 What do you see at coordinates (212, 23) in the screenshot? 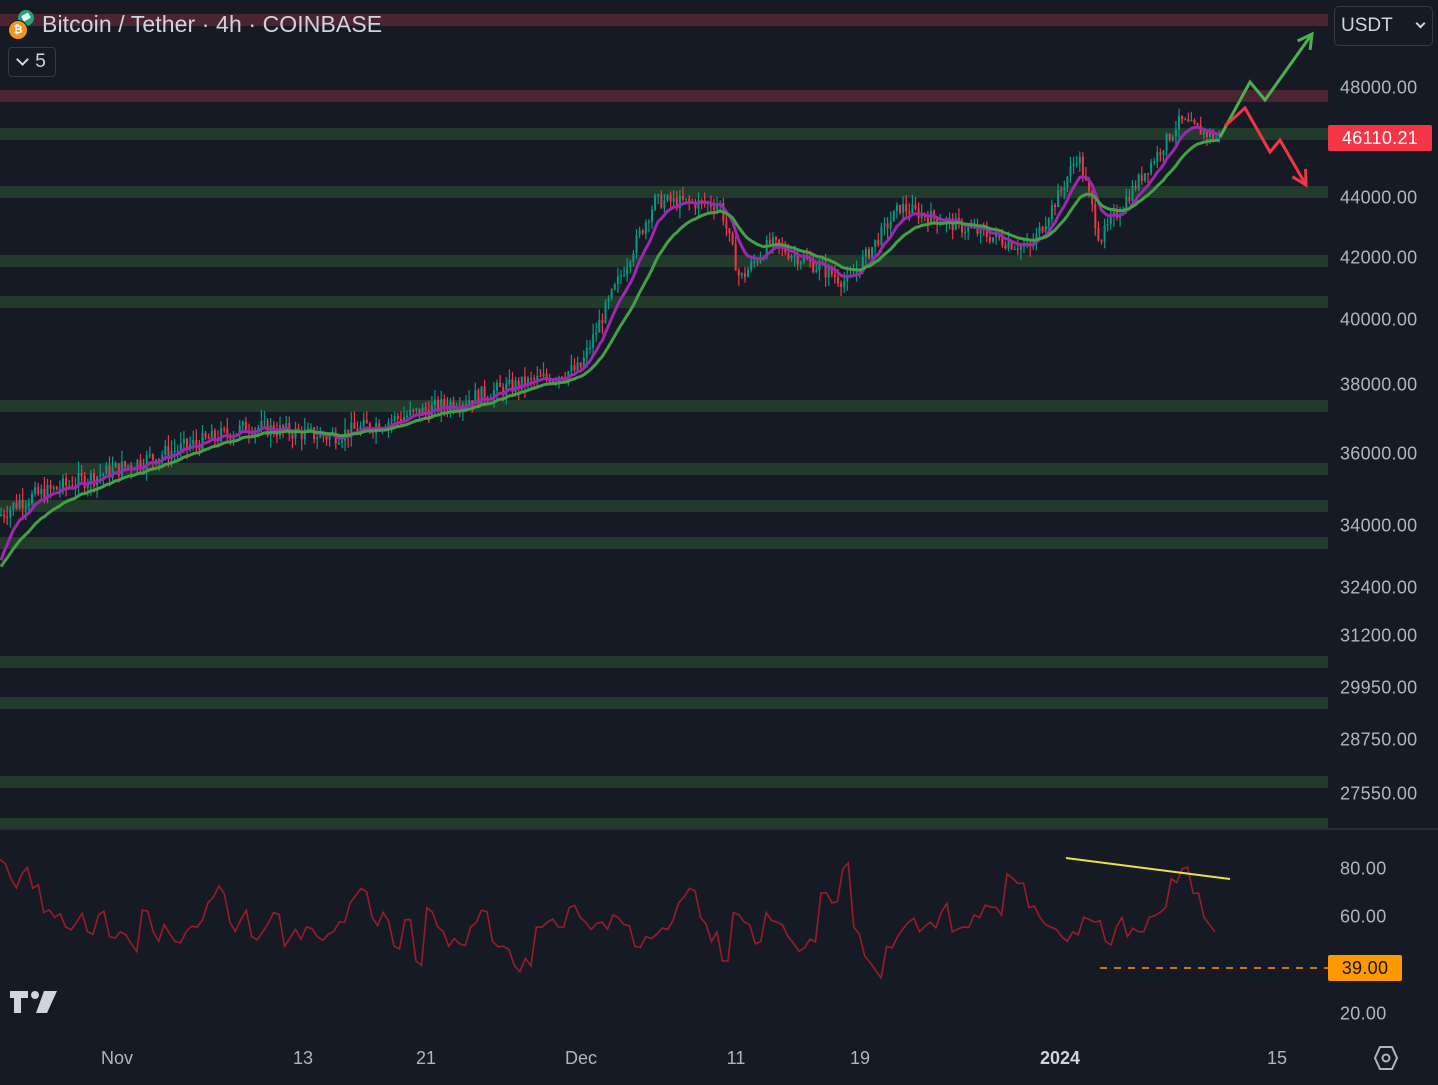
I see `symbol-title: Bitcoin / Tether · 4h · COINBASE` at bounding box center [212, 23].